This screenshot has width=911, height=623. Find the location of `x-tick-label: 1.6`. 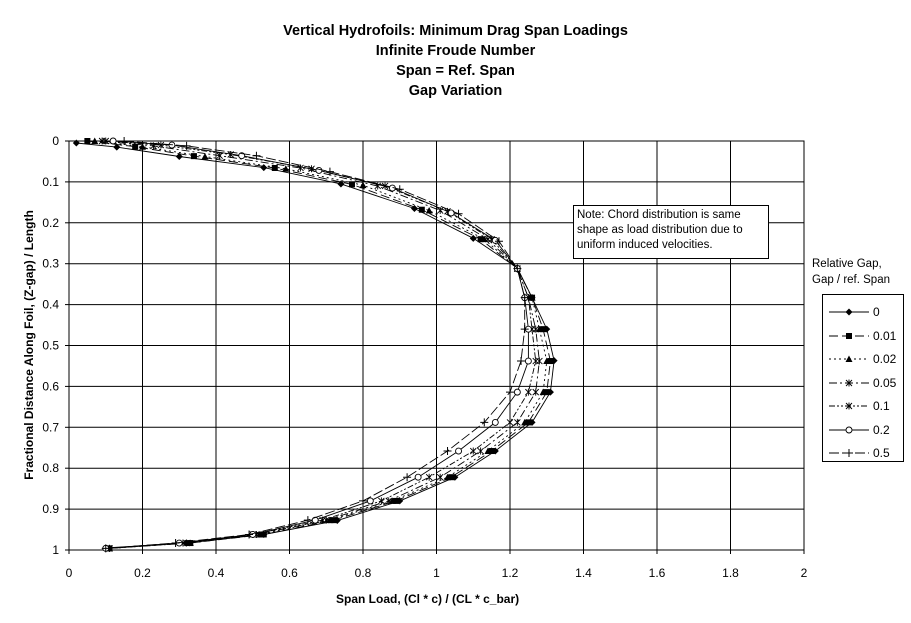

x-tick-label: 1.6 is located at coordinates (657, 573).